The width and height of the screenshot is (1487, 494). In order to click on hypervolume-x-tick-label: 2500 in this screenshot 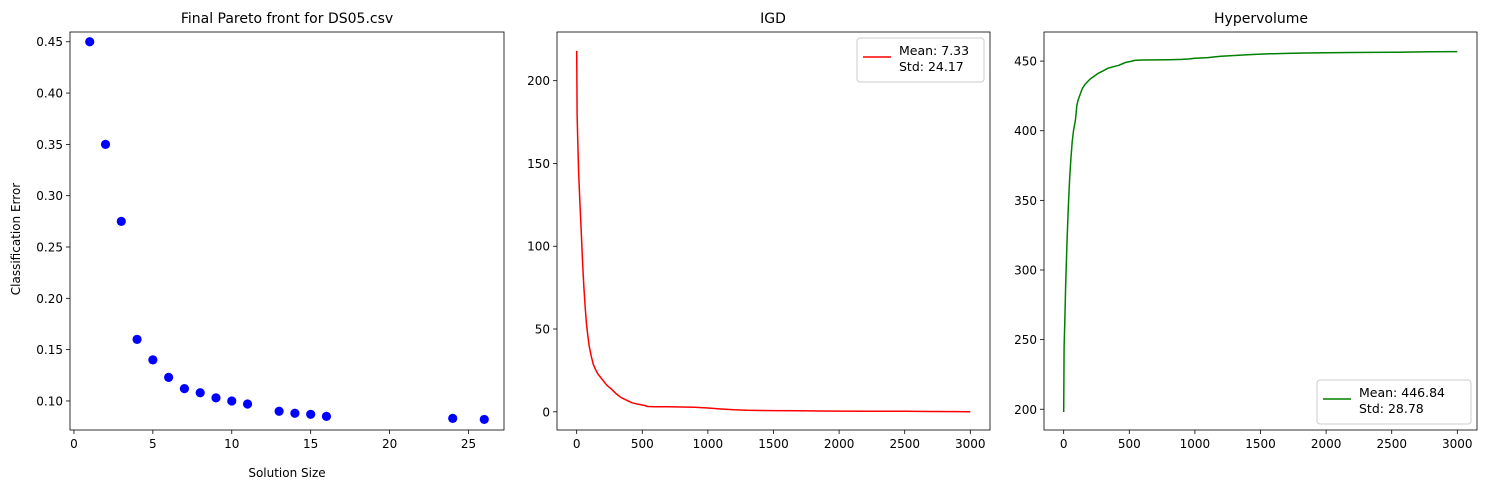, I will do `click(1391, 444)`.